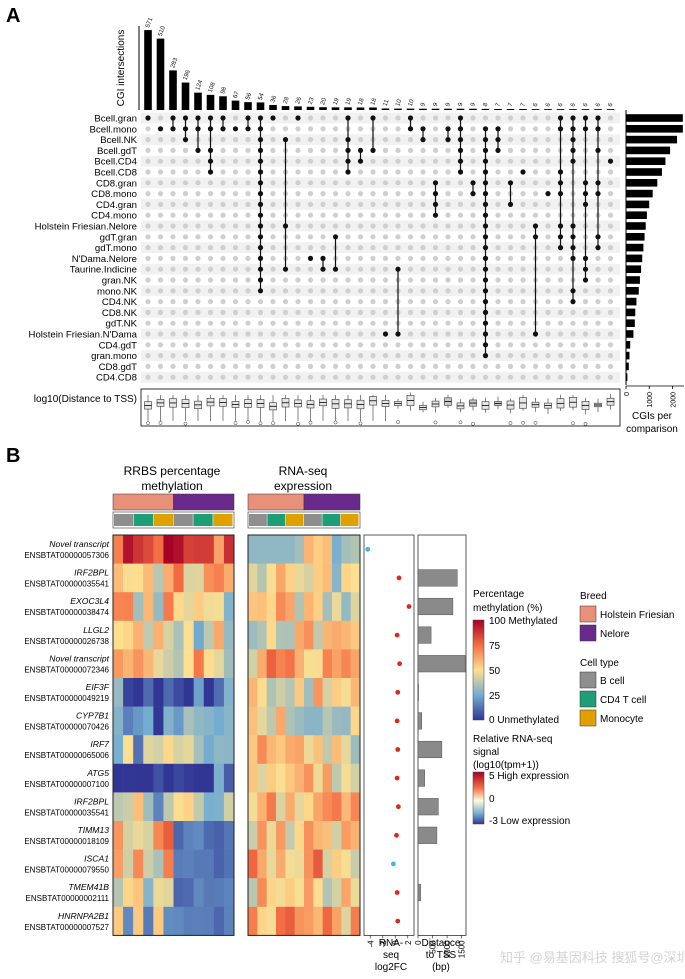  Describe the element at coordinates (389, 735) in the screenshot. I see `fc-frame` at that location.